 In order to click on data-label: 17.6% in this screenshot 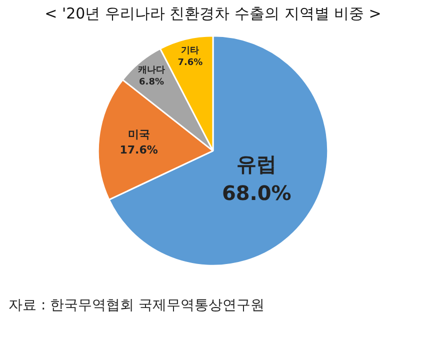, I will do `click(139, 150)`.